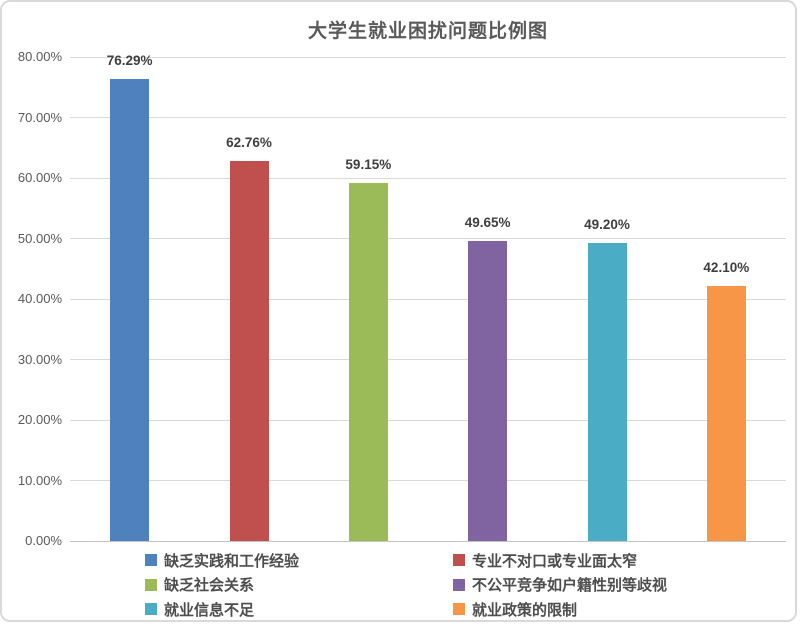 The height and width of the screenshot is (625, 800). Describe the element at coordinates (607, 225) in the screenshot. I see `bar-value-label: 49.20%` at that location.